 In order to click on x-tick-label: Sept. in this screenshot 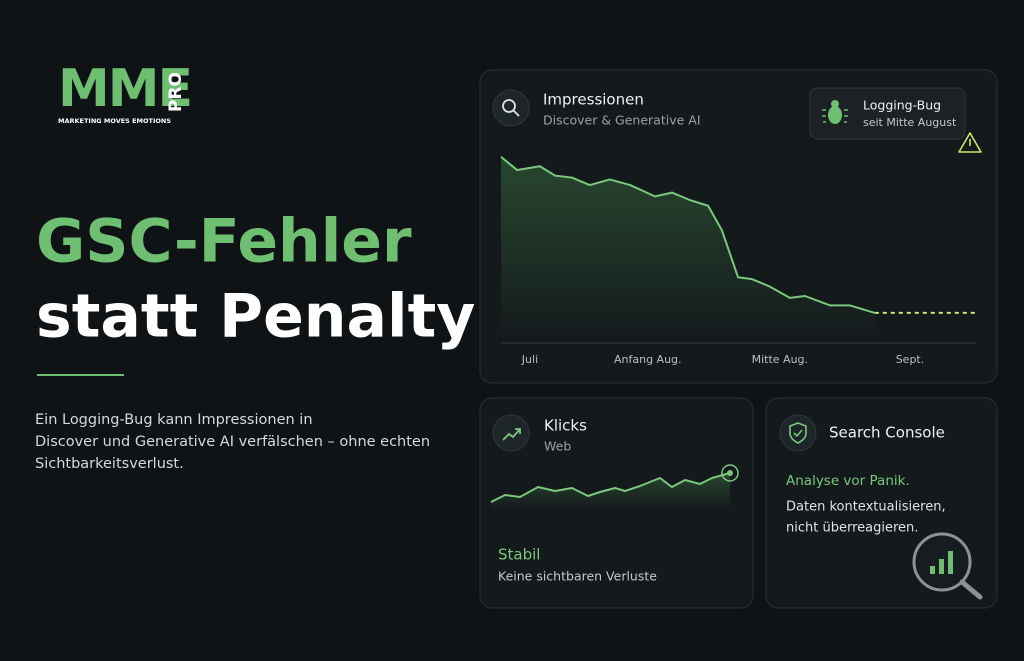, I will do `click(910, 359)`.